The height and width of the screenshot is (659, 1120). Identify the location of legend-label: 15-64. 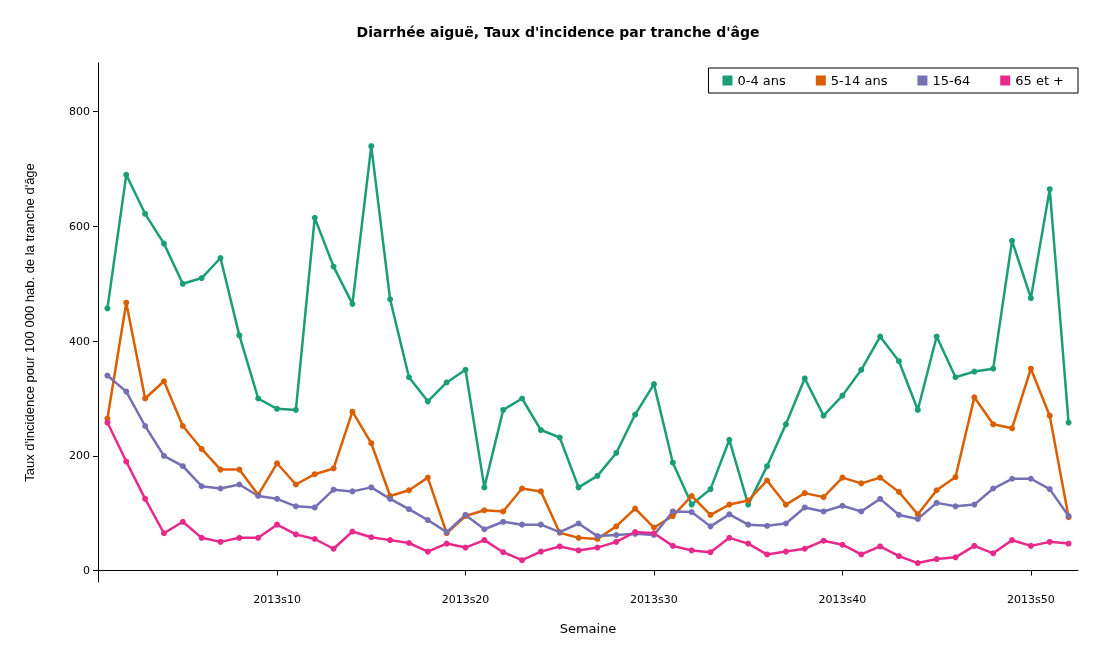
(951, 80).